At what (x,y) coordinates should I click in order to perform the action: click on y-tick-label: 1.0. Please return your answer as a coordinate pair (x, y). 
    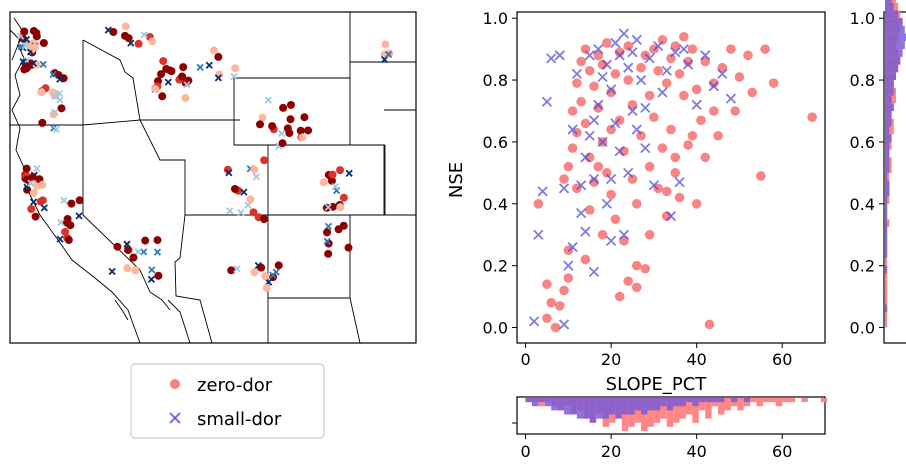
    Looking at the image, I should click on (495, 18).